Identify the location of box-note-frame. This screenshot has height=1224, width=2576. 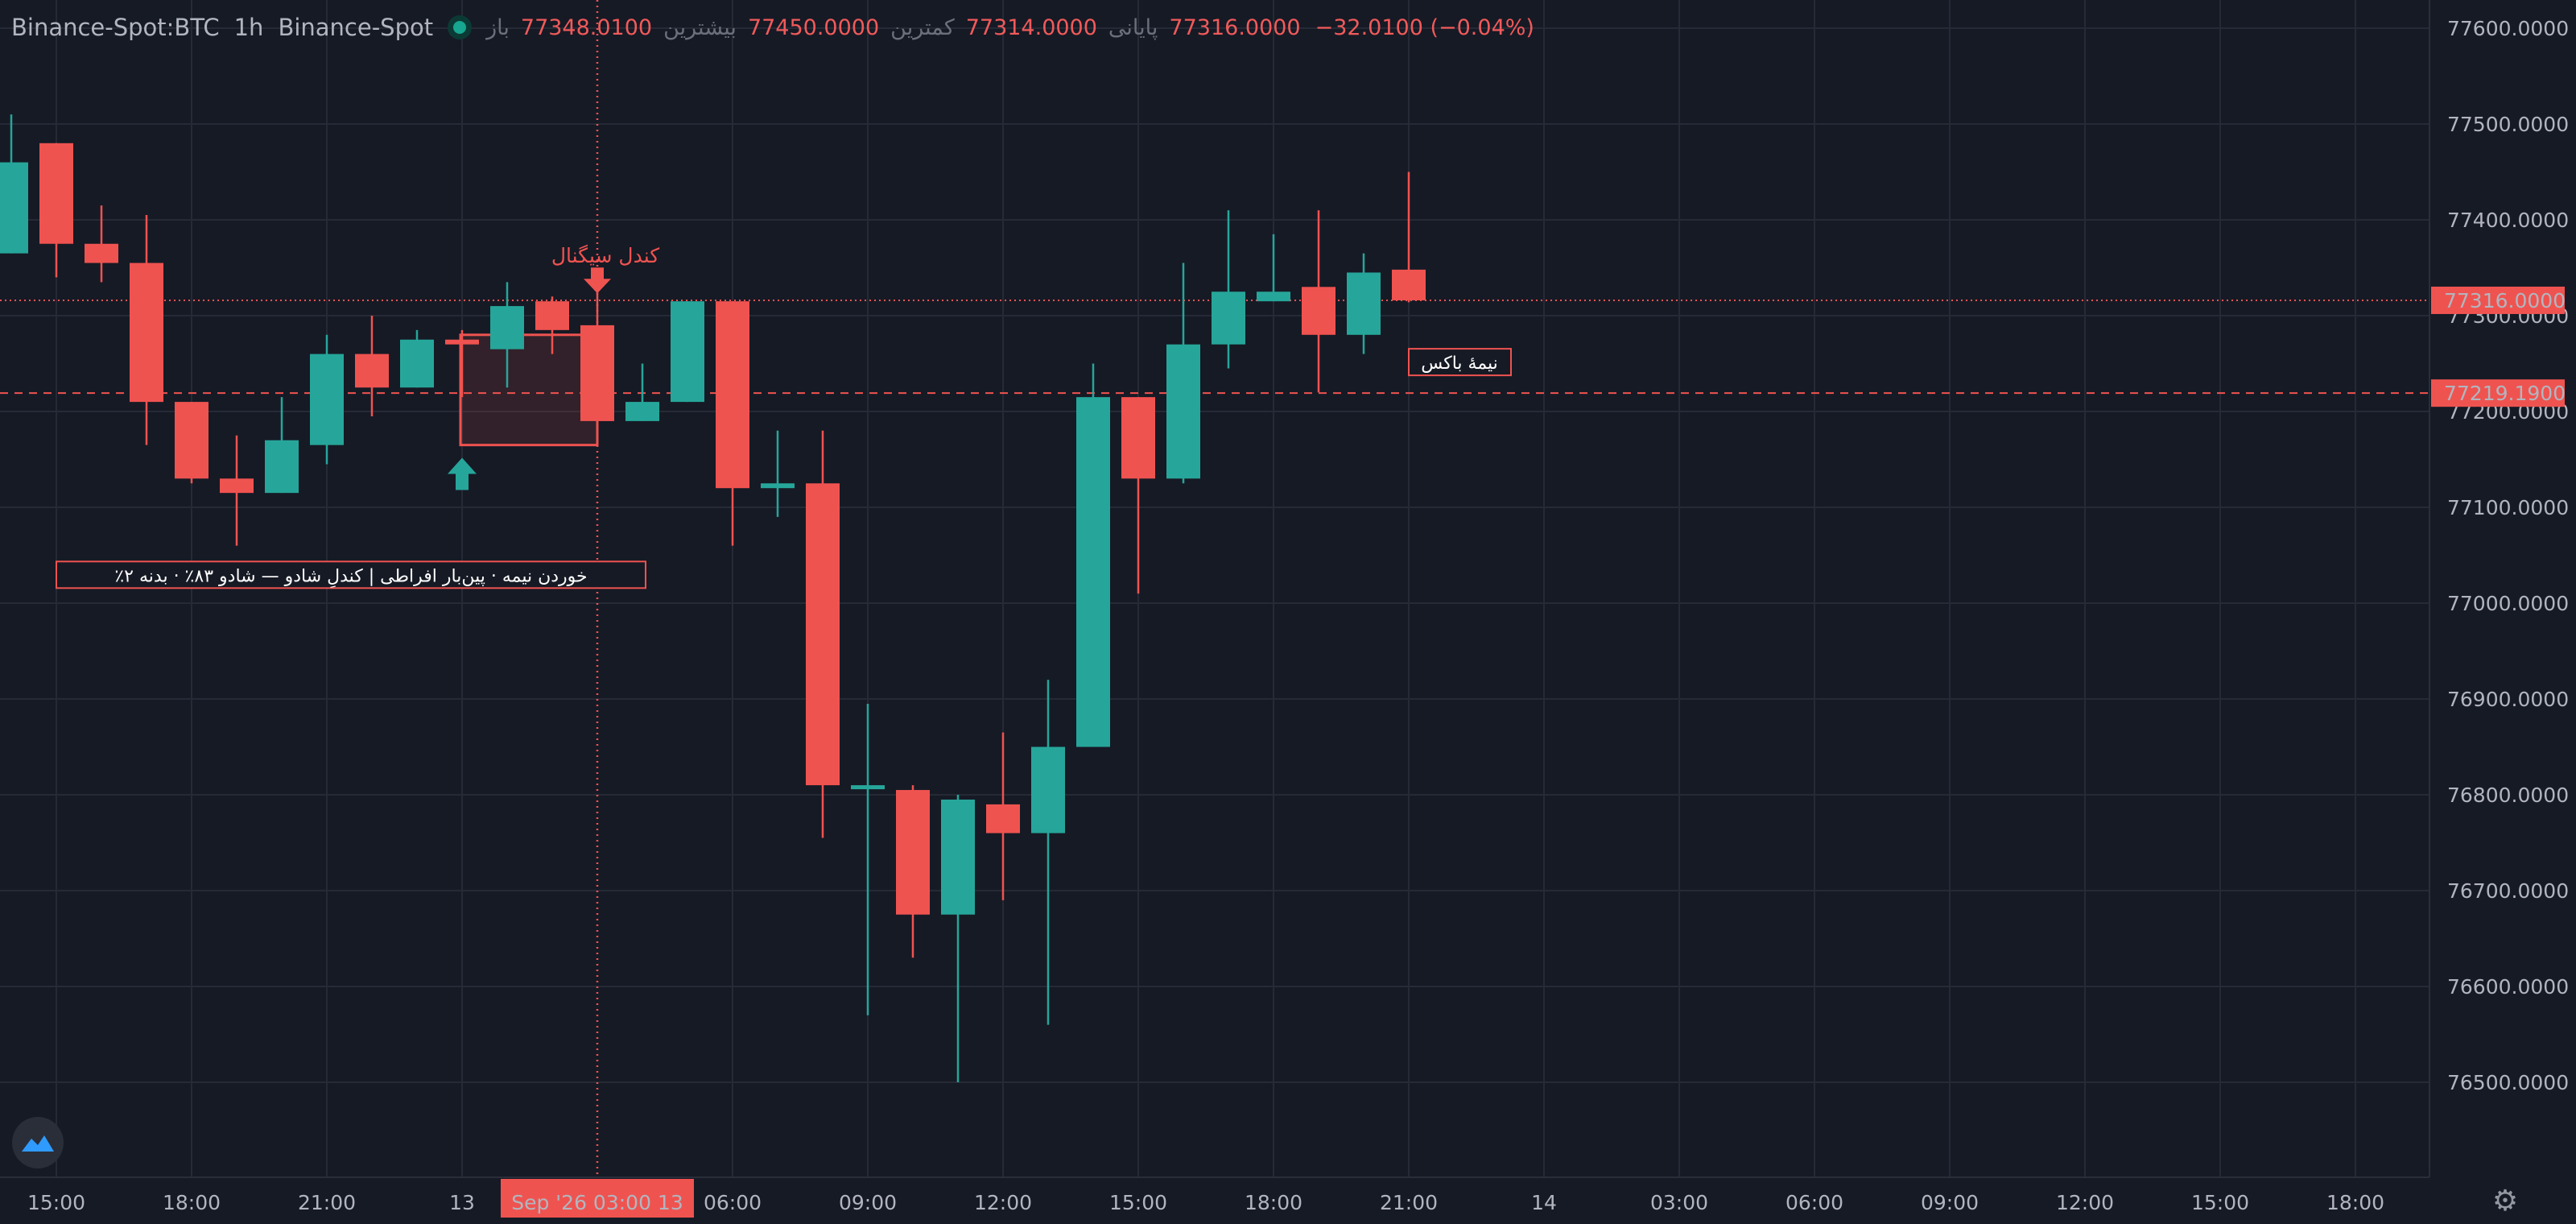
(351, 574).